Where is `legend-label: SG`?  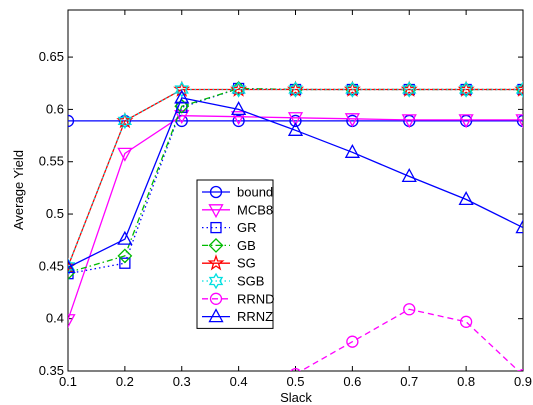
legend-label: SG is located at coordinates (246, 263).